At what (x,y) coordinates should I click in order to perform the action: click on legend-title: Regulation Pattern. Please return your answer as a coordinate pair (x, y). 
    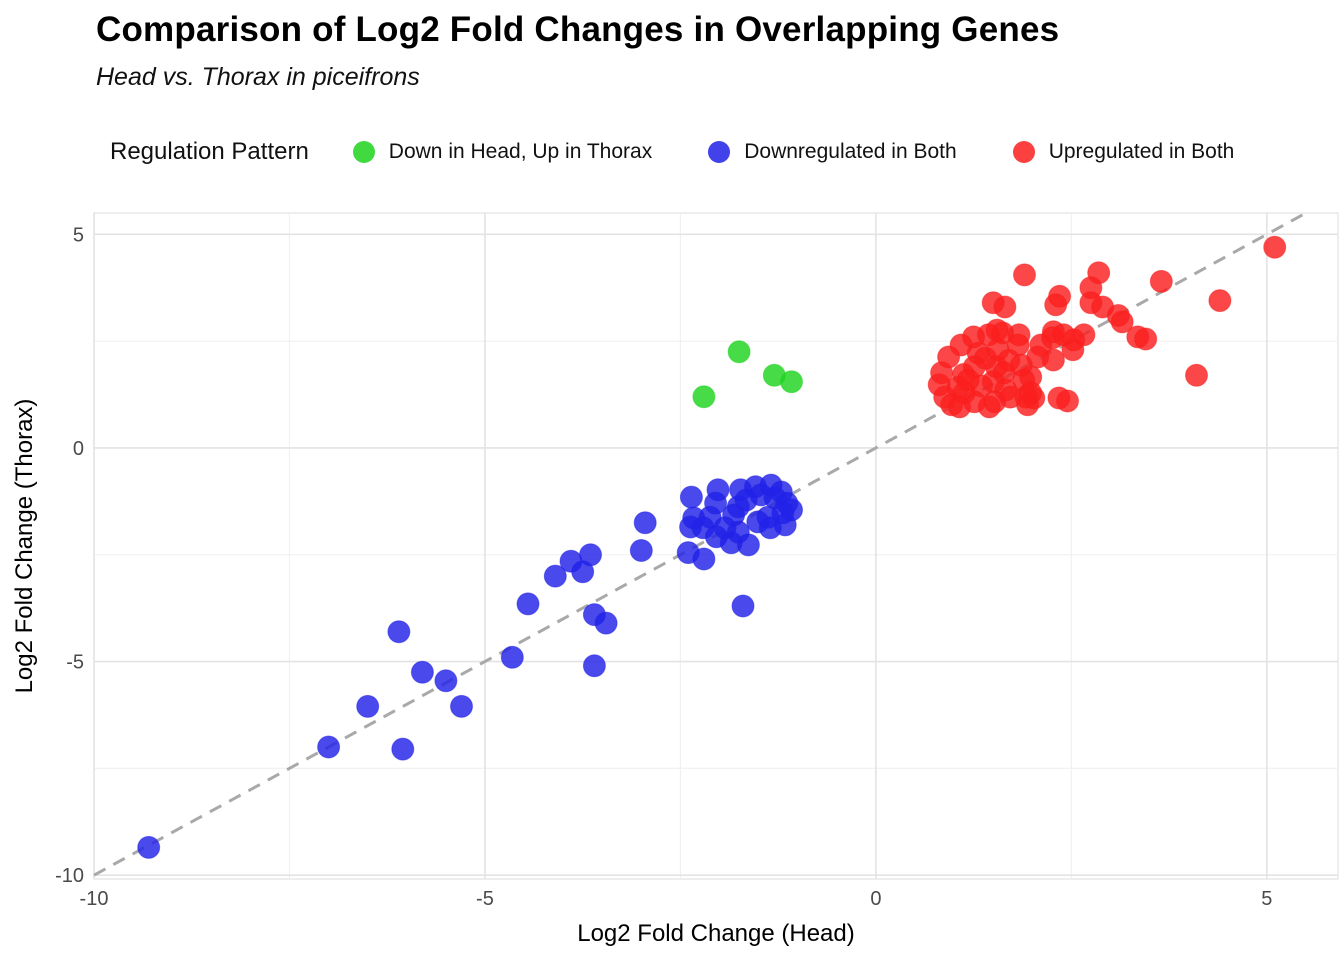
    Looking at the image, I should click on (209, 151).